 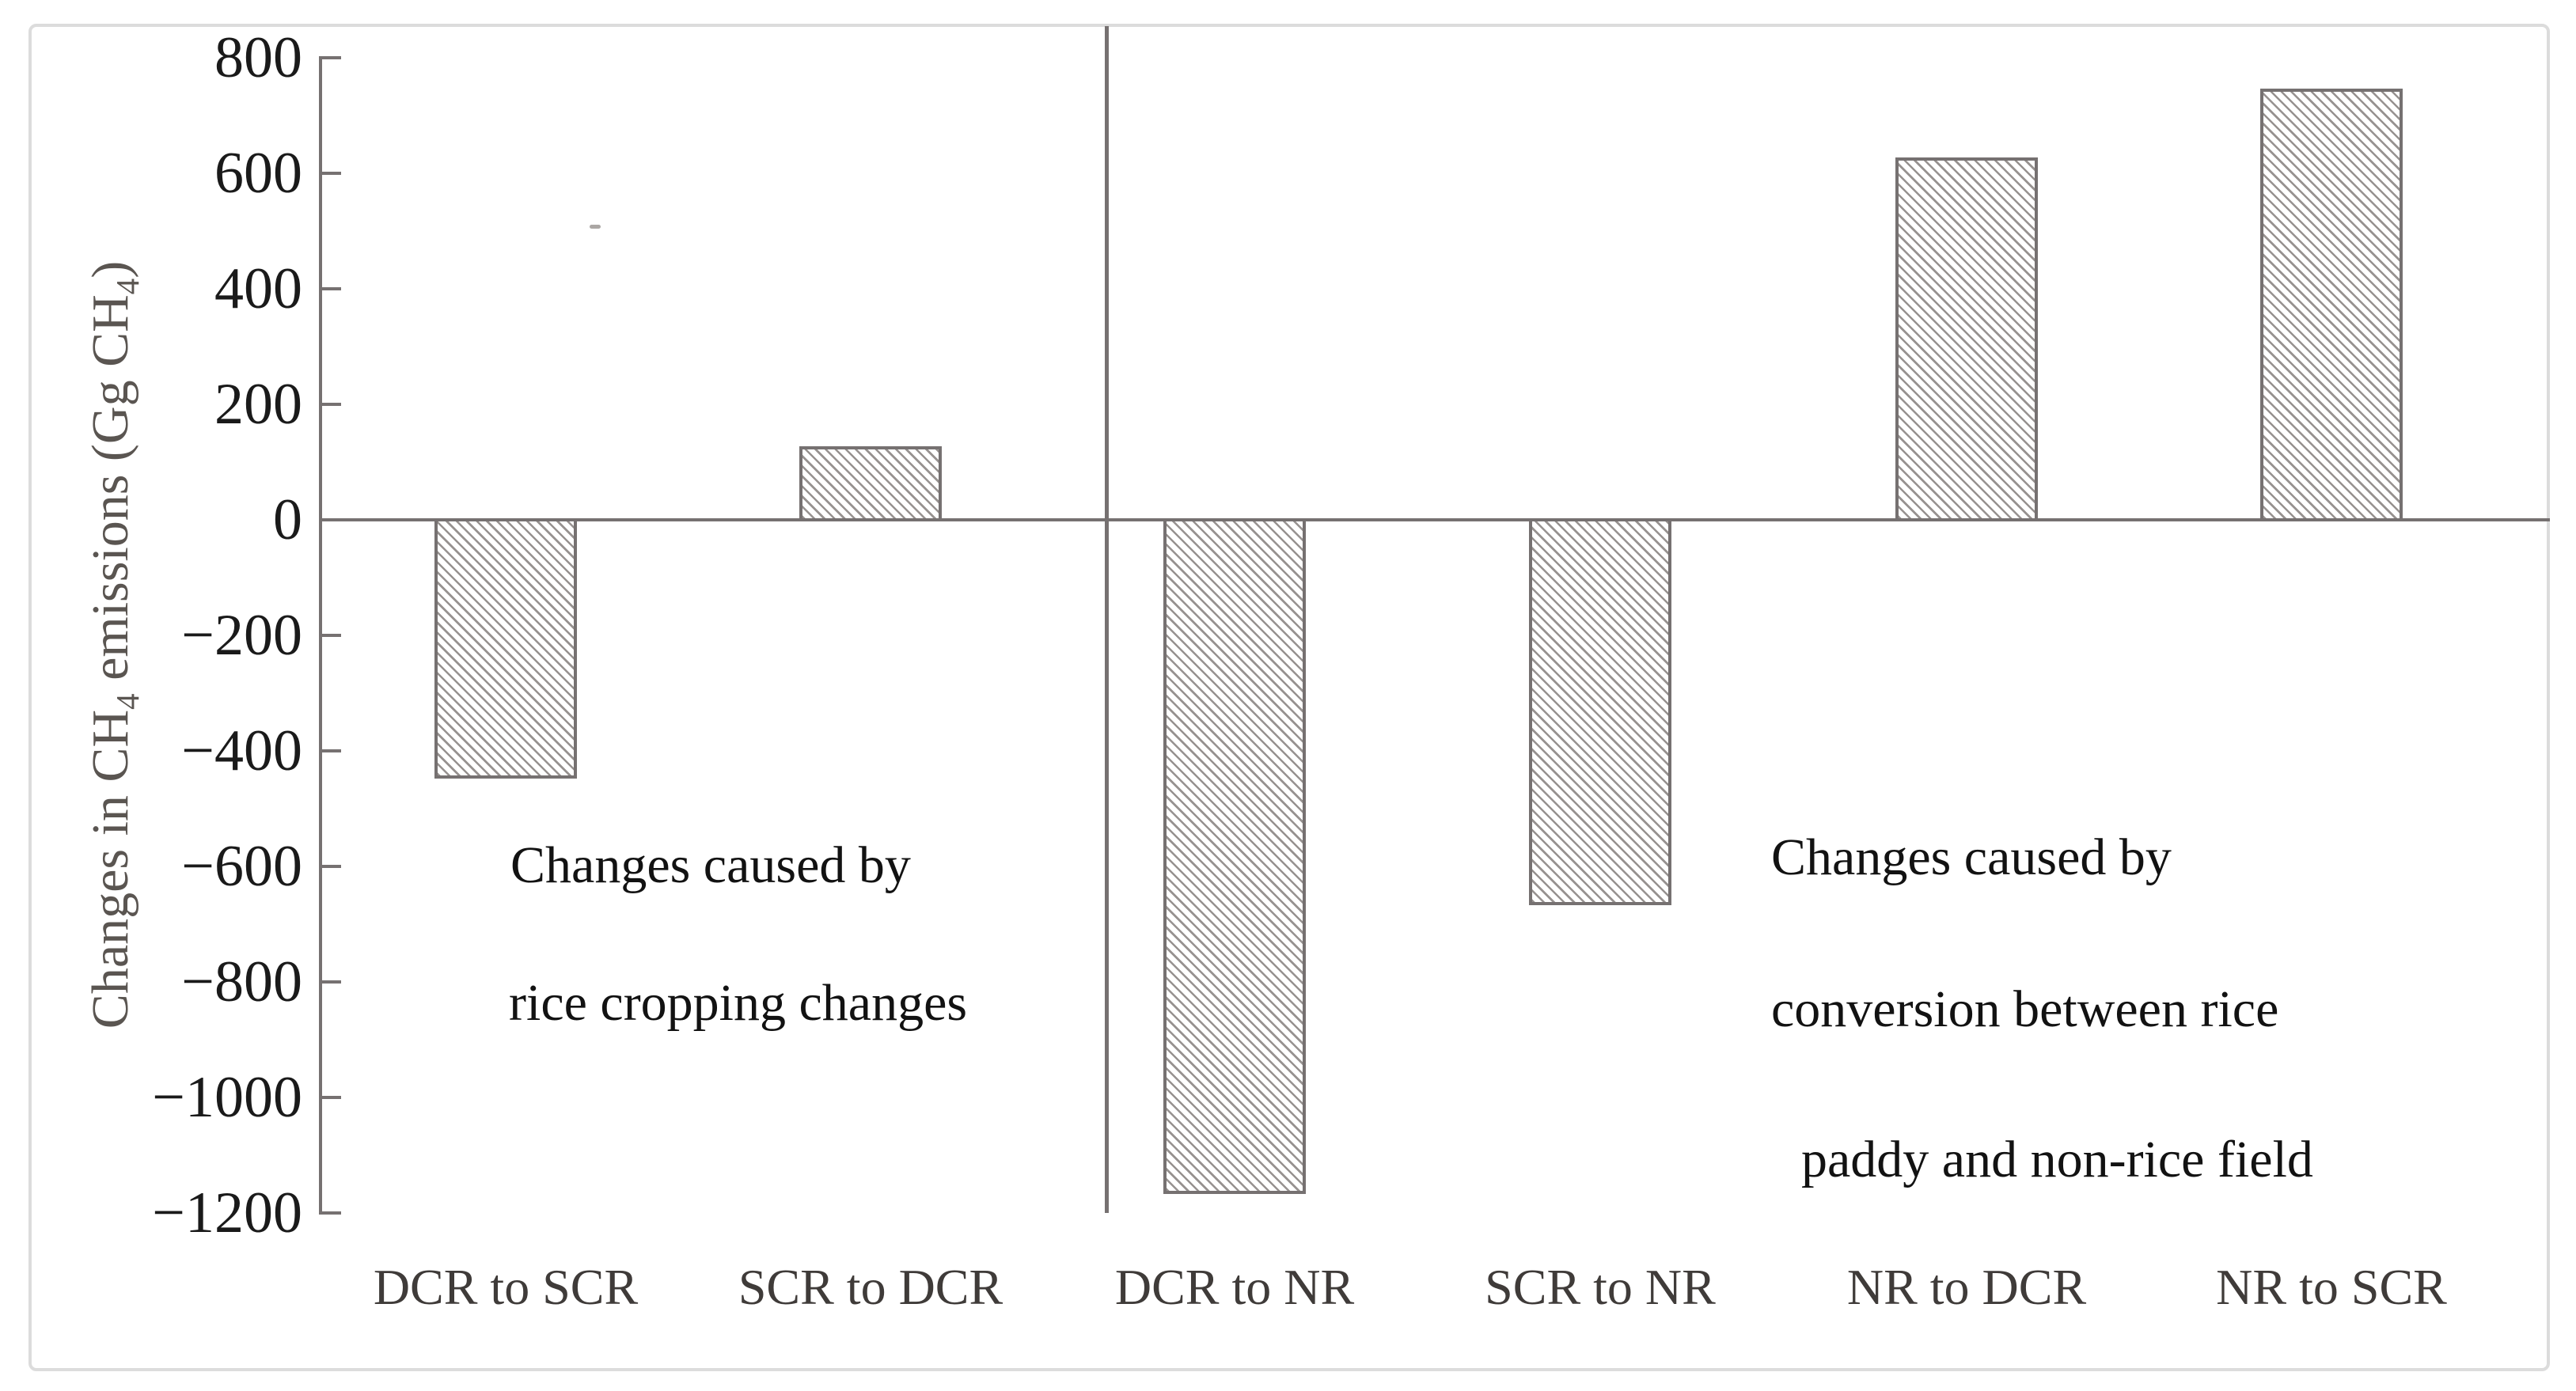 I want to click on x-category-label: SCR to DCR, so click(x=870, y=1287).